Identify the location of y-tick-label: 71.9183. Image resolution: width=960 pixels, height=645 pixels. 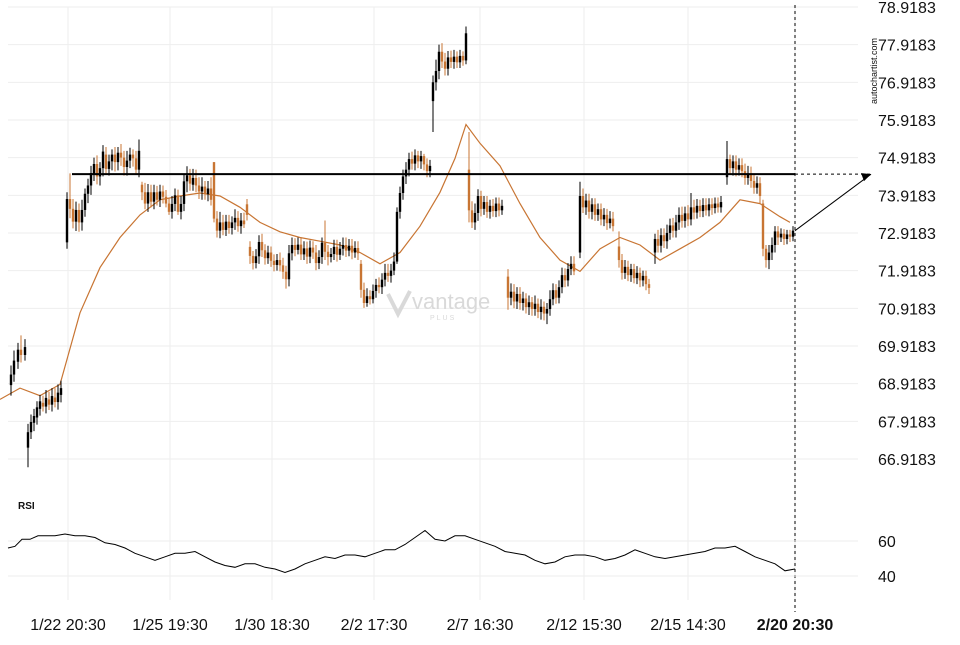
(907, 272).